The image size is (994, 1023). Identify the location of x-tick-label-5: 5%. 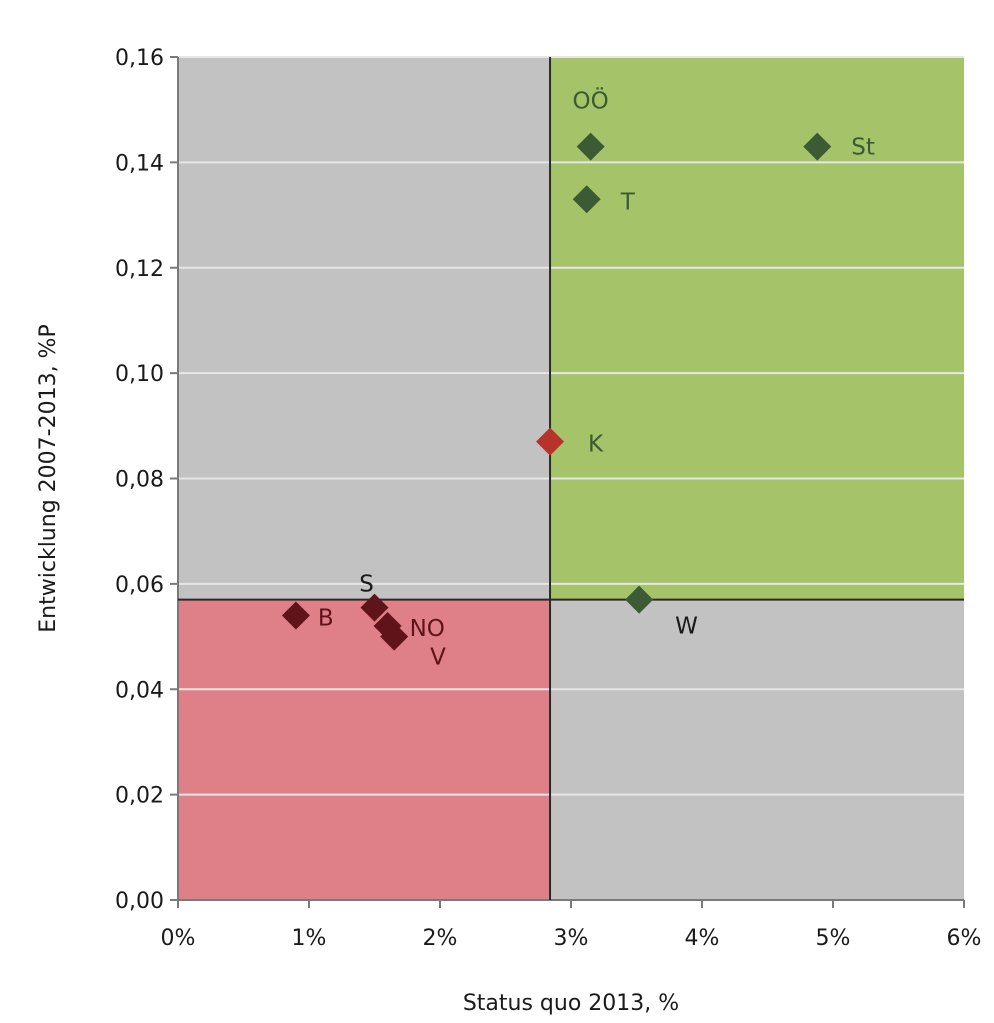
(833, 938).